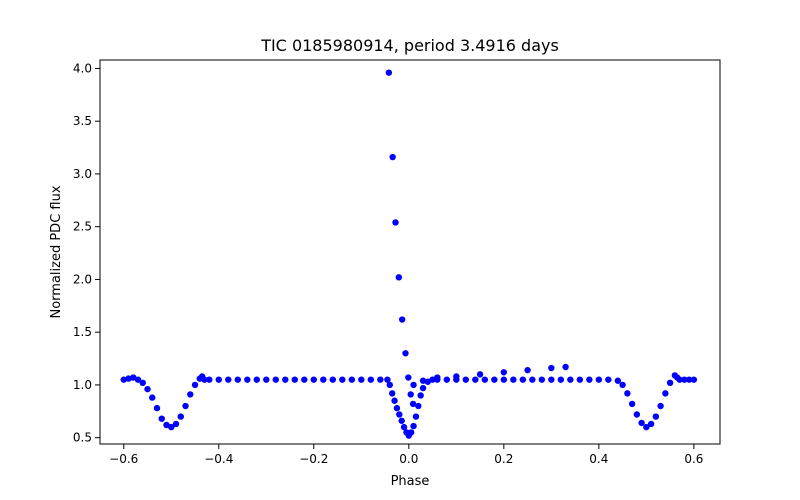 The image size is (800, 500). What do you see at coordinates (82, 279) in the screenshot?
I see `y-tick-label: 2.0` at bounding box center [82, 279].